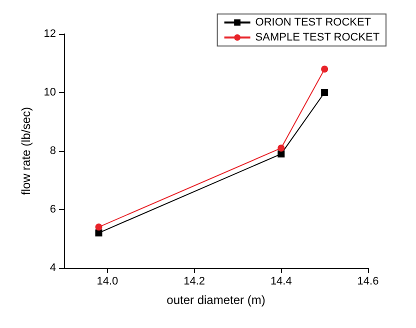 The height and width of the screenshot is (328, 416). What do you see at coordinates (317, 38) in the screenshot?
I see `legend-label: SAMPLE TEST ROCKET` at bounding box center [317, 38].